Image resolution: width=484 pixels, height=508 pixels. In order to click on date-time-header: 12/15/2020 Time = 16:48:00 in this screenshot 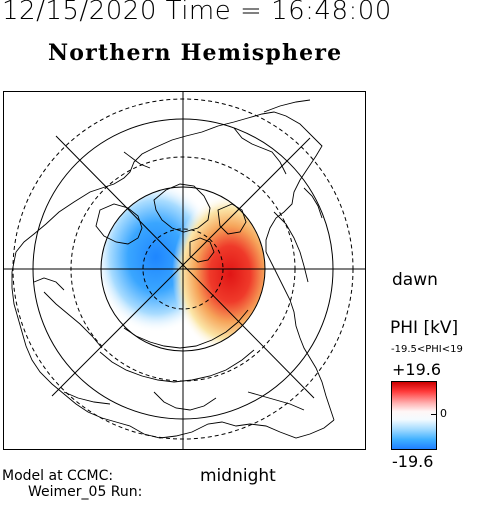, I will do `click(197, 13)`.